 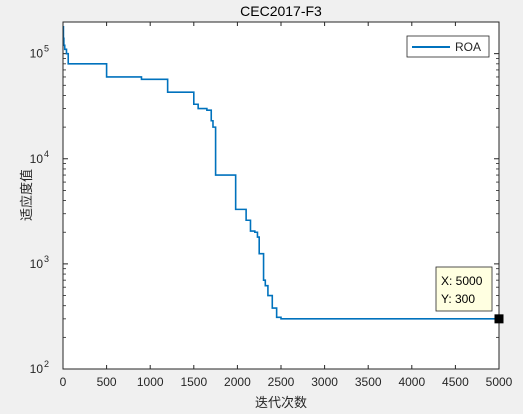 I want to click on y-tick-exponent: 5, so click(x=46, y=49).